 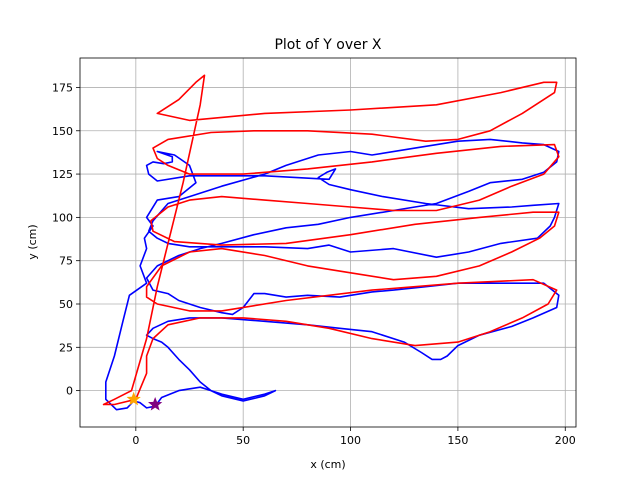 What do you see at coordinates (62, 217) in the screenshot?
I see `y-tick-label: 100` at bounding box center [62, 217].